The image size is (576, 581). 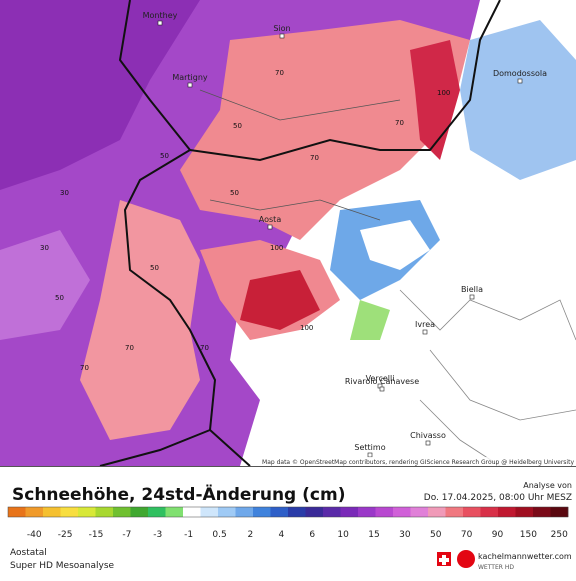 What do you see at coordinates (547, 485) in the screenshot?
I see `analysis-label: Analyse von` at bounding box center [547, 485].